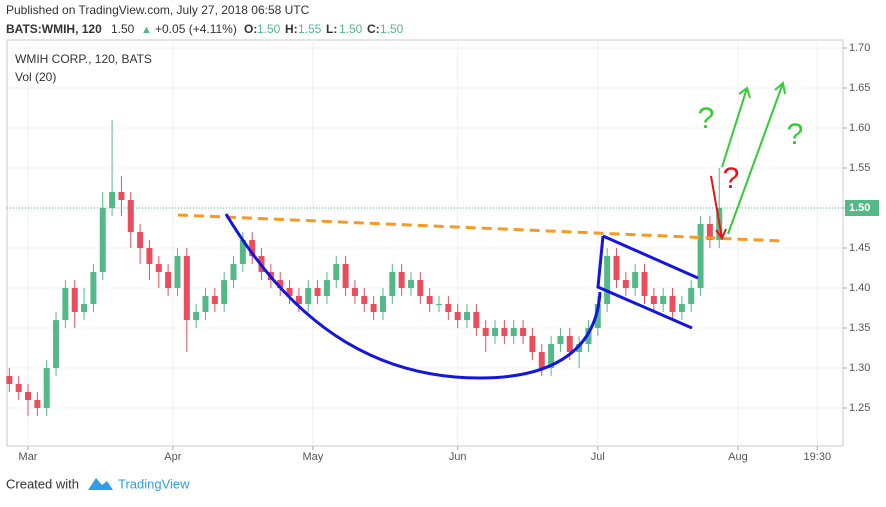 This screenshot has height=507, width=886. Describe the element at coordinates (351, 29) in the screenshot. I see `low-value: 1.50` at that location.